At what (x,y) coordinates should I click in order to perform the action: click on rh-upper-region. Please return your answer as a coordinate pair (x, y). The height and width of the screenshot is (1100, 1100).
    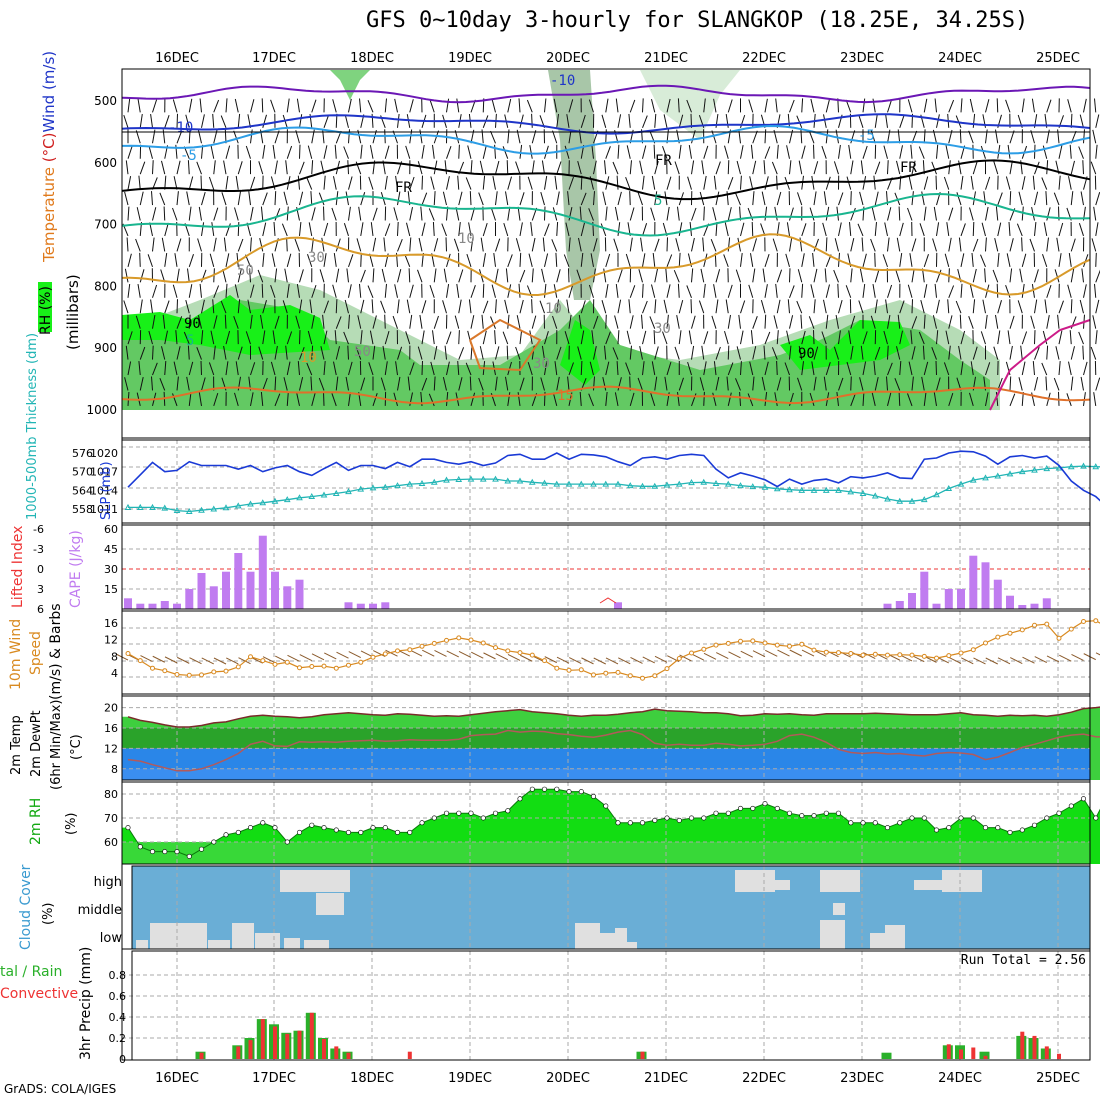
    Looking at the image, I should click on (574, 185).